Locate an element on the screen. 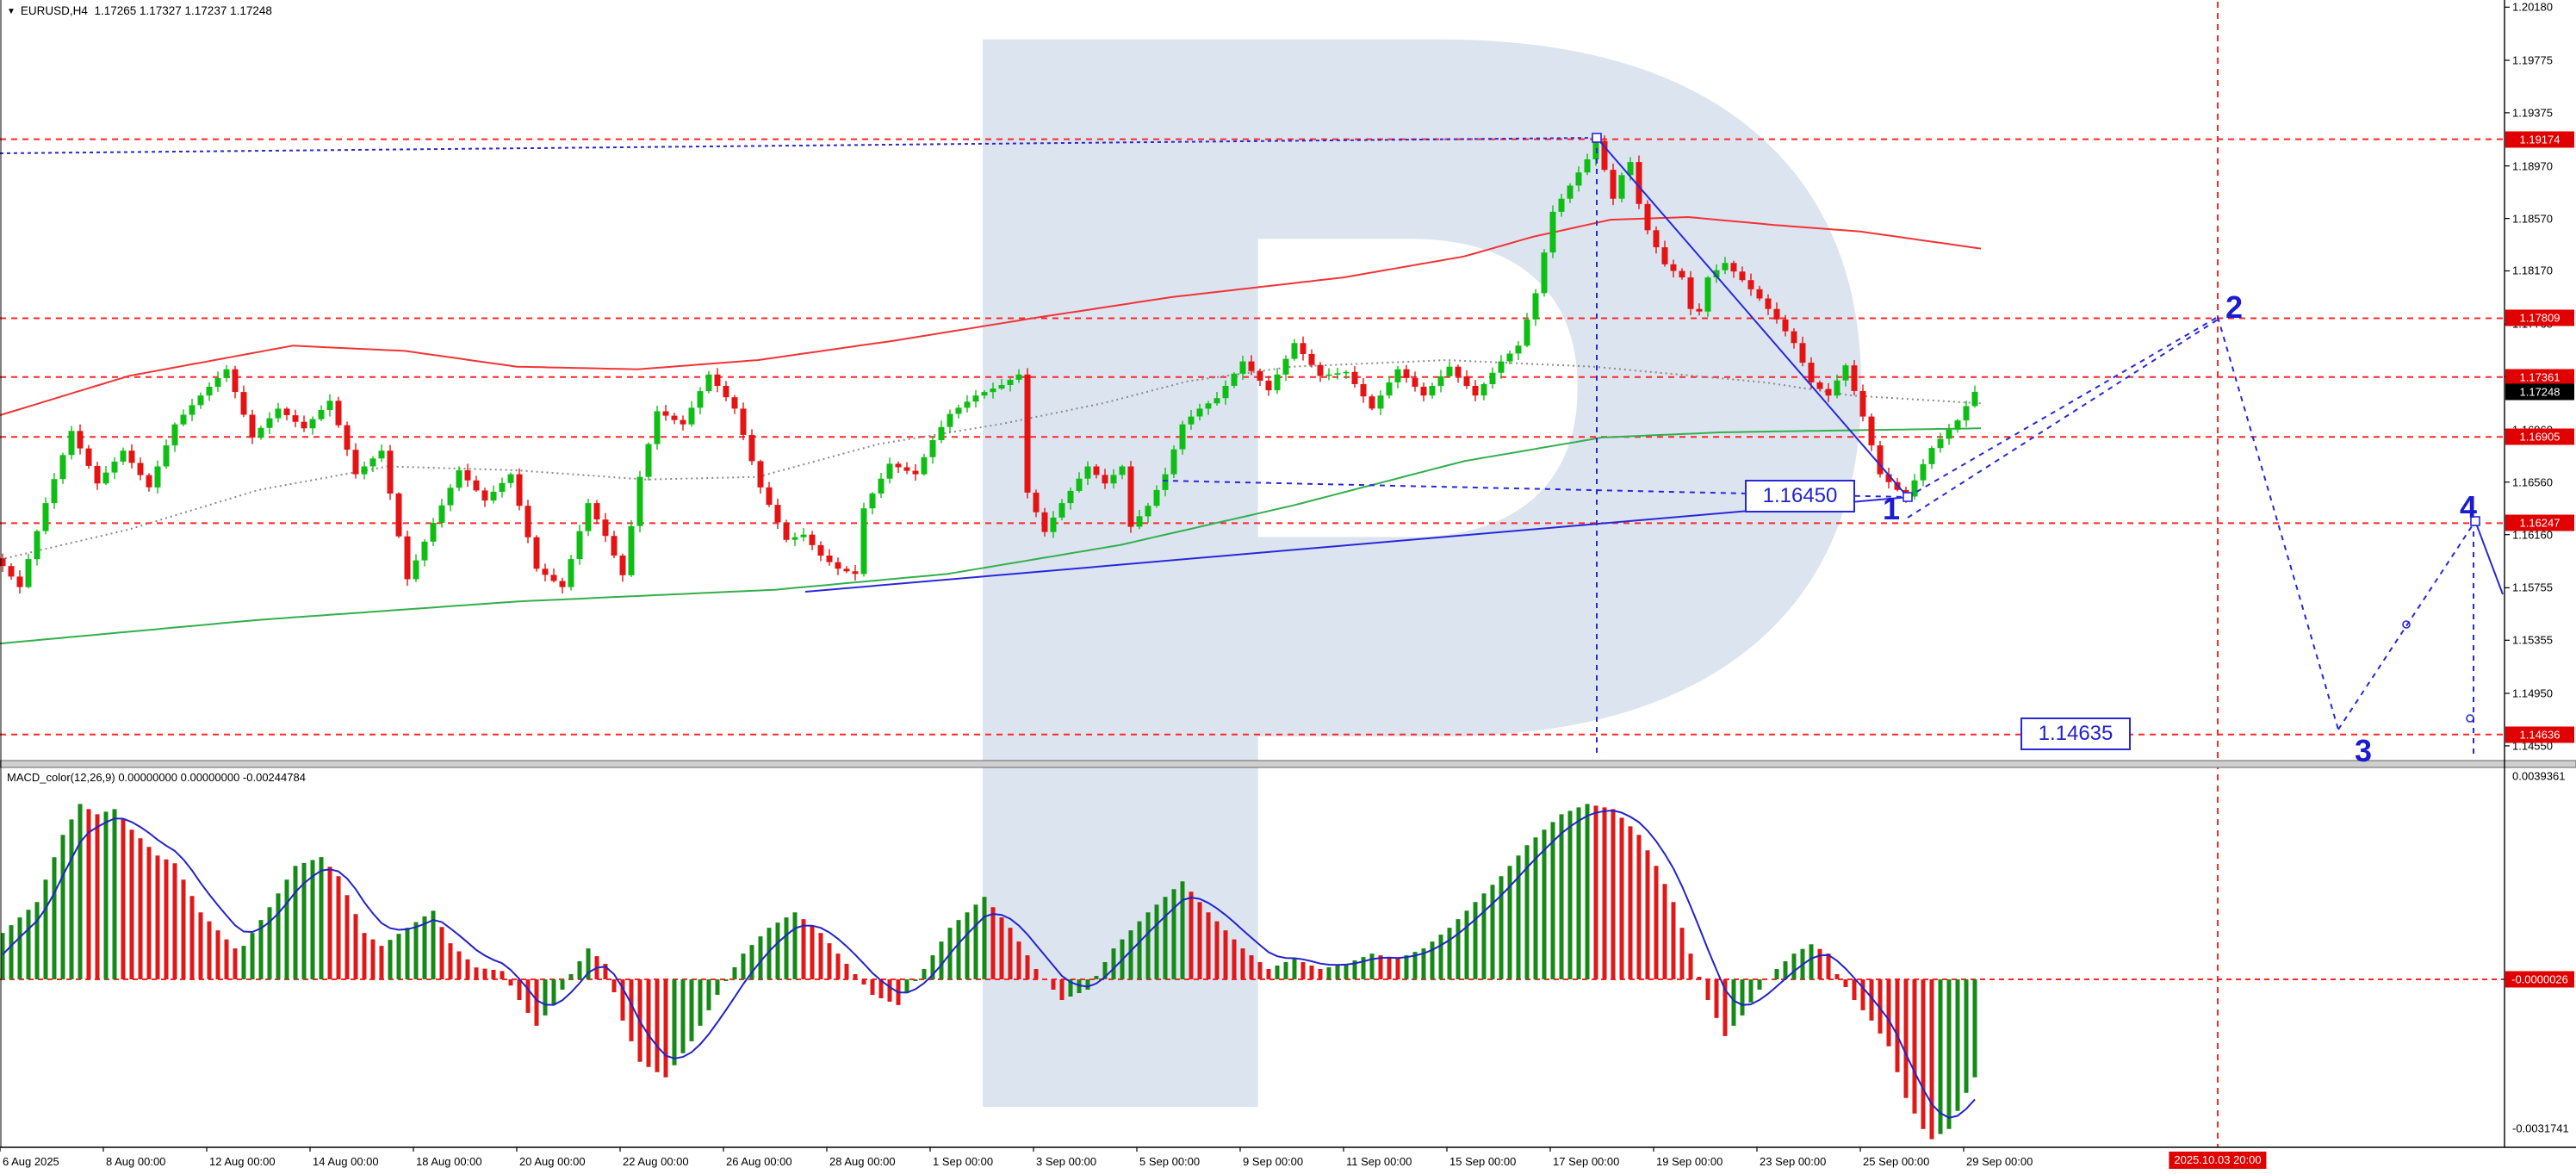  wave-label-4: 4 is located at coordinates (2468, 507).